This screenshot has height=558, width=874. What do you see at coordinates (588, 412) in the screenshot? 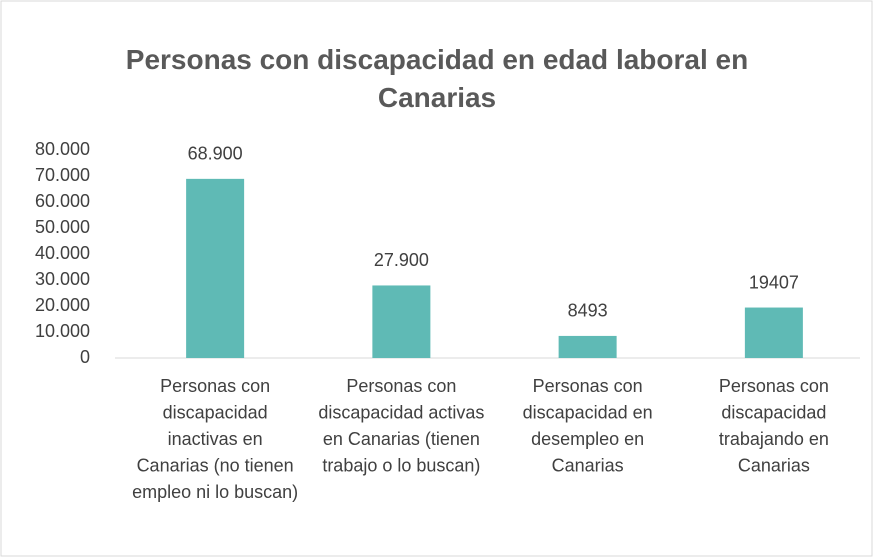
I see `text-line: discapacidad en` at bounding box center [588, 412].